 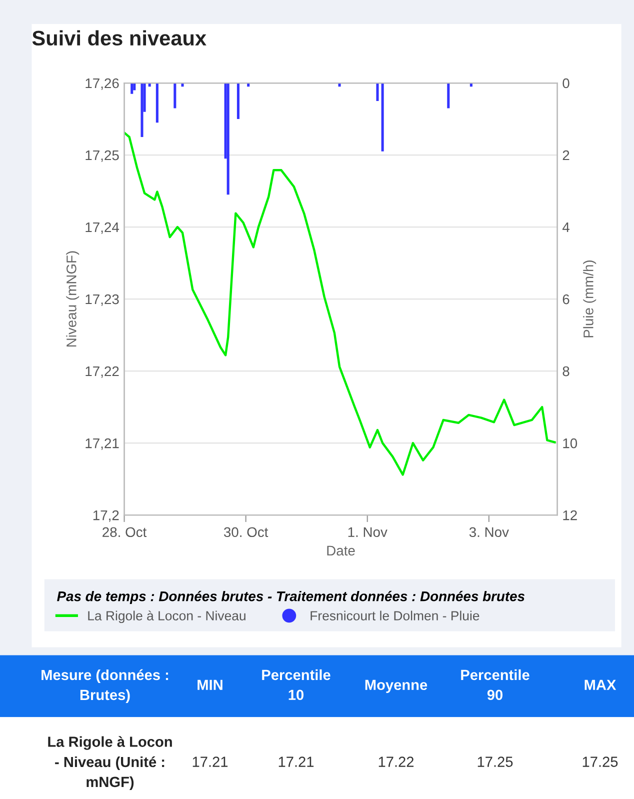 What do you see at coordinates (296, 684) in the screenshot?
I see `category-label: Percentile 10` at bounding box center [296, 684].